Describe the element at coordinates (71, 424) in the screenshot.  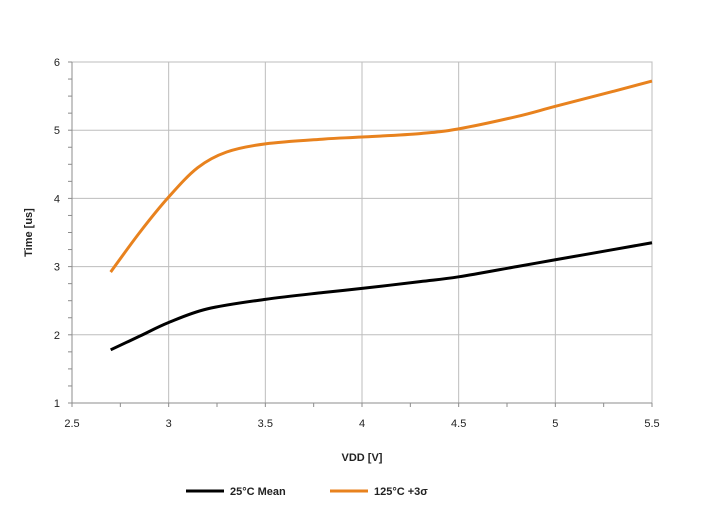
I see `x-tick-label: 2.5` at that location.